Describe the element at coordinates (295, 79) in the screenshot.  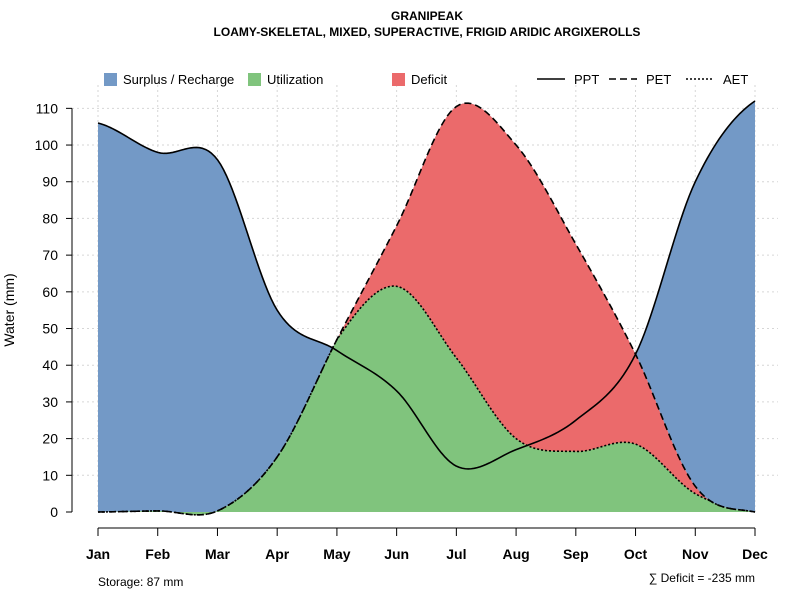
I see `legend-label: Utilization` at that location.